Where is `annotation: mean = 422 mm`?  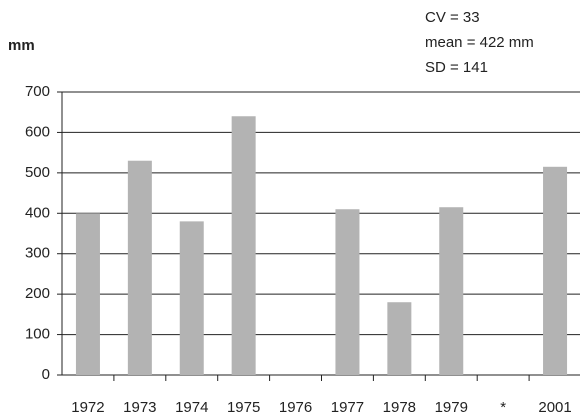 annotation: mean = 422 mm is located at coordinates (479, 42).